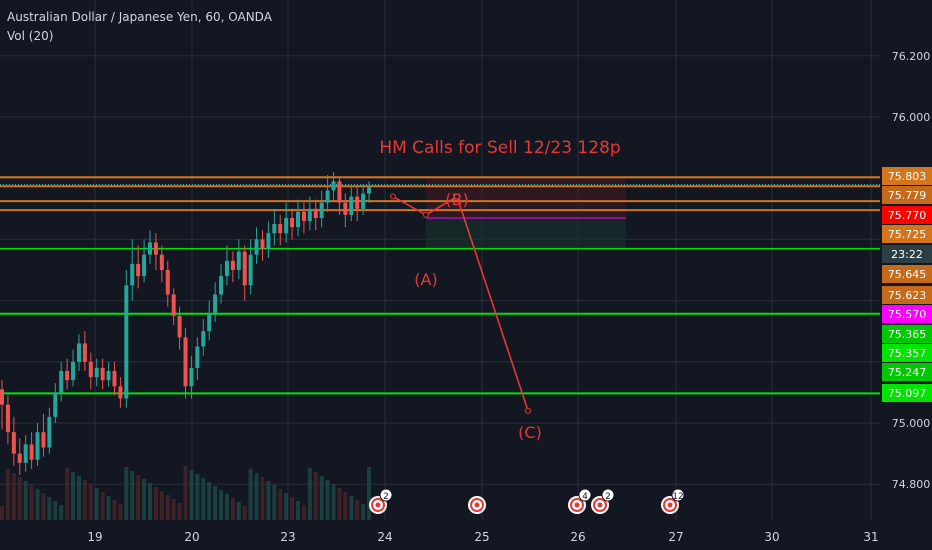  What do you see at coordinates (527, 501) in the screenshot?
I see `event-badges: 2 4 2 12` at bounding box center [527, 501].